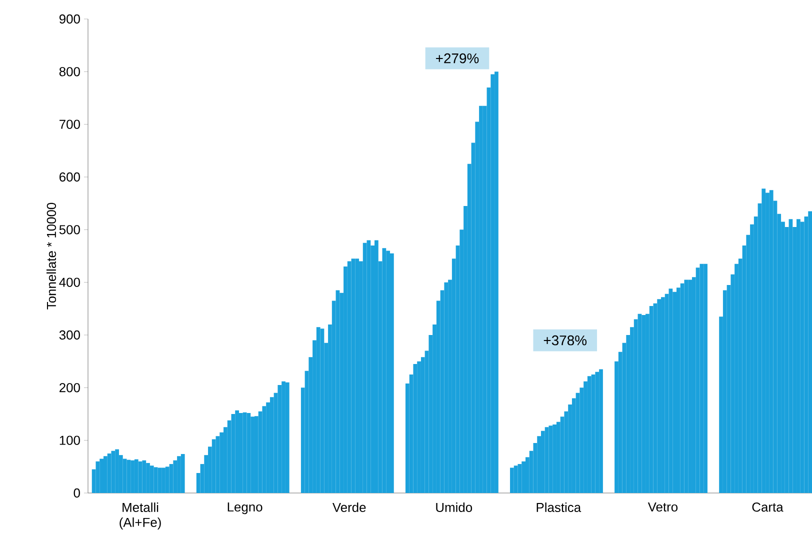 The width and height of the screenshot is (812, 560). I want to click on x-tick-label: Plastica, so click(559, 507).